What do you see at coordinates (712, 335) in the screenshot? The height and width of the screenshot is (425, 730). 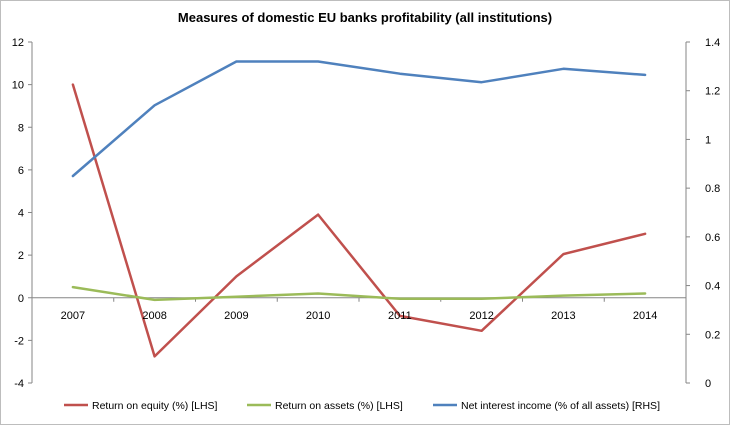 I see `right-tick-label: 0.2` at bounding box center [712, 335].